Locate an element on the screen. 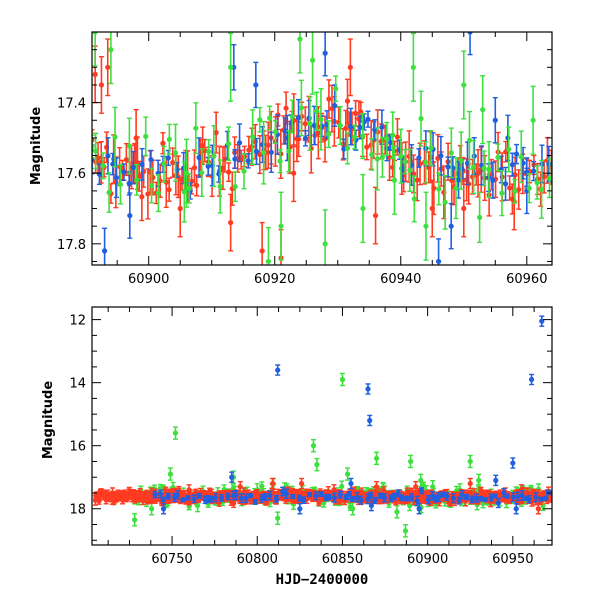  x-tick-label: 60900 is located at coordinates (148, 279).